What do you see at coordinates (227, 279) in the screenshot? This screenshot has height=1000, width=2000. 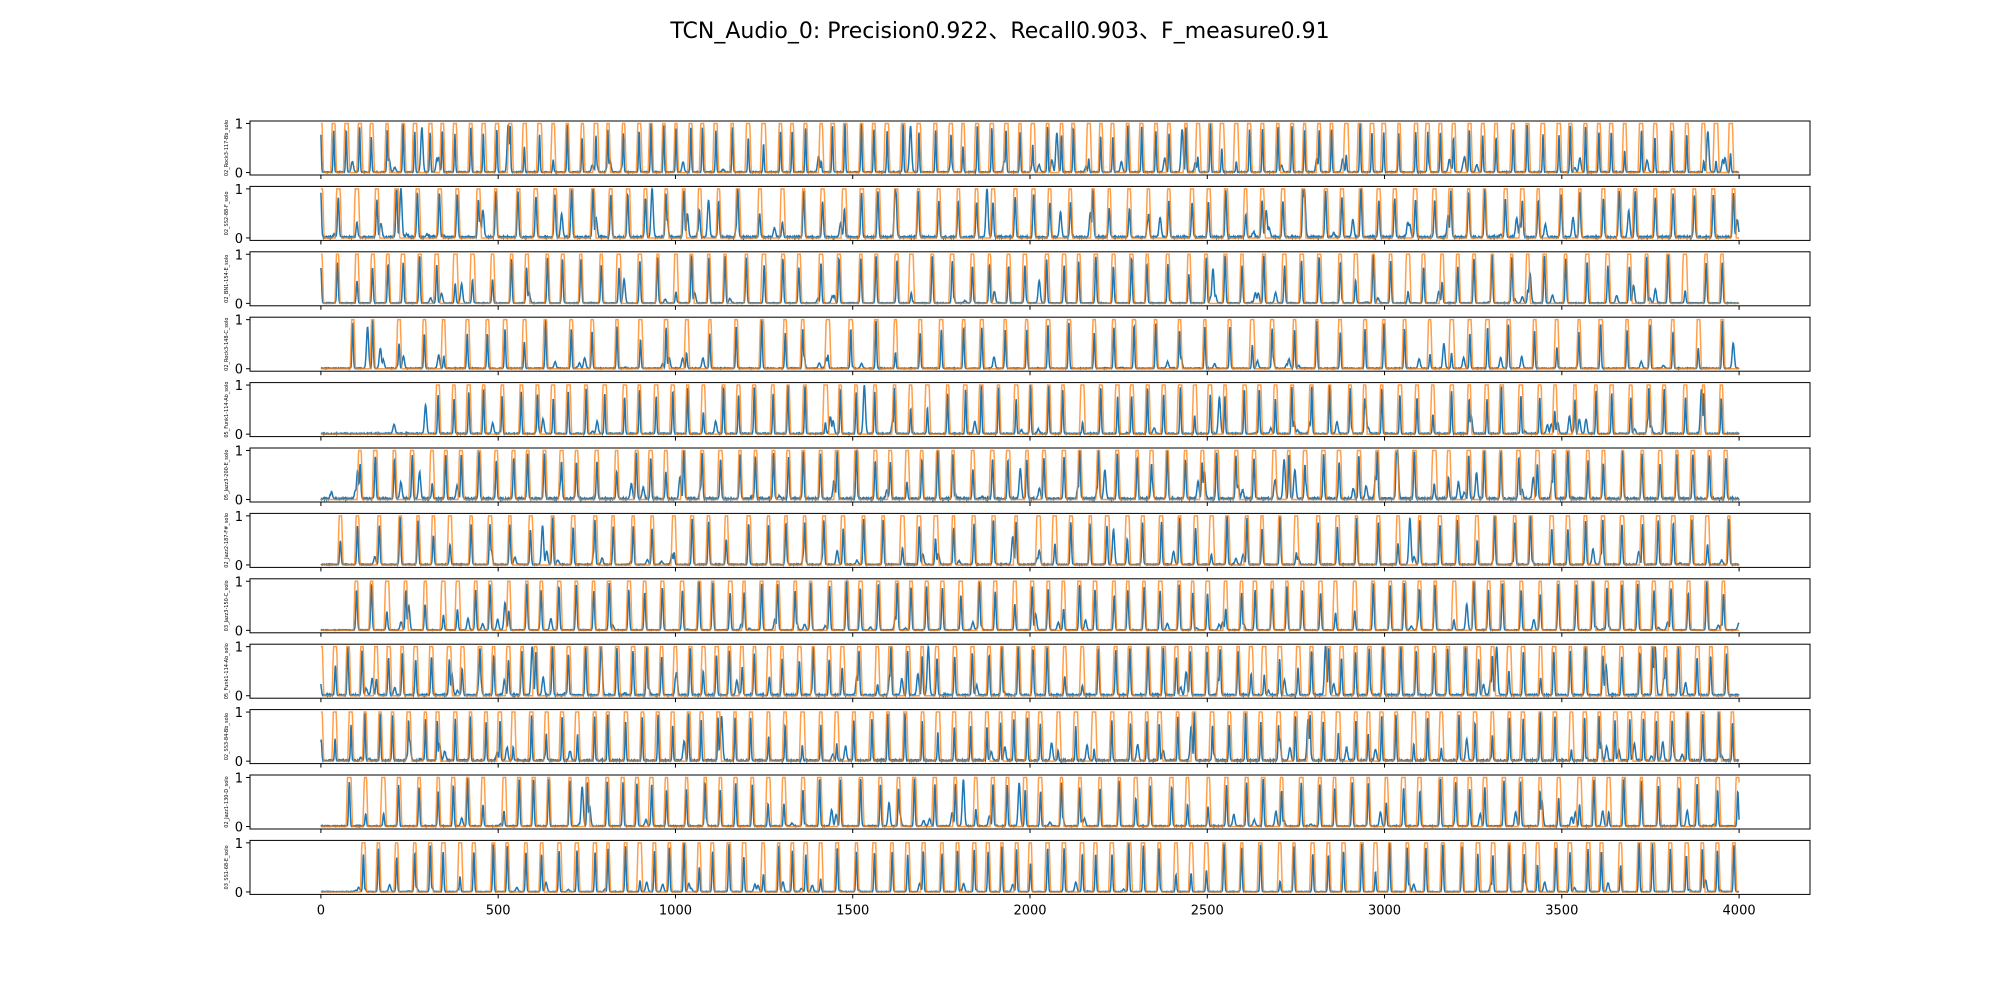 I see `y-axis-label: 02_BN1-154-E_solo` at bounding box center [227, 279].